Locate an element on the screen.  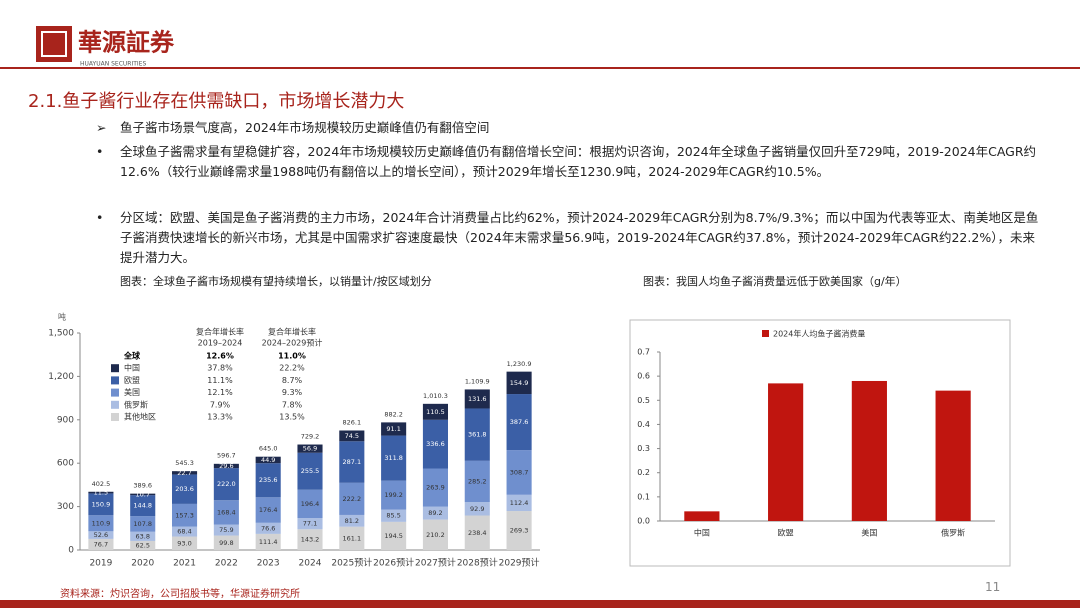
logo-icon-inner is located at coordinates (54, 44).